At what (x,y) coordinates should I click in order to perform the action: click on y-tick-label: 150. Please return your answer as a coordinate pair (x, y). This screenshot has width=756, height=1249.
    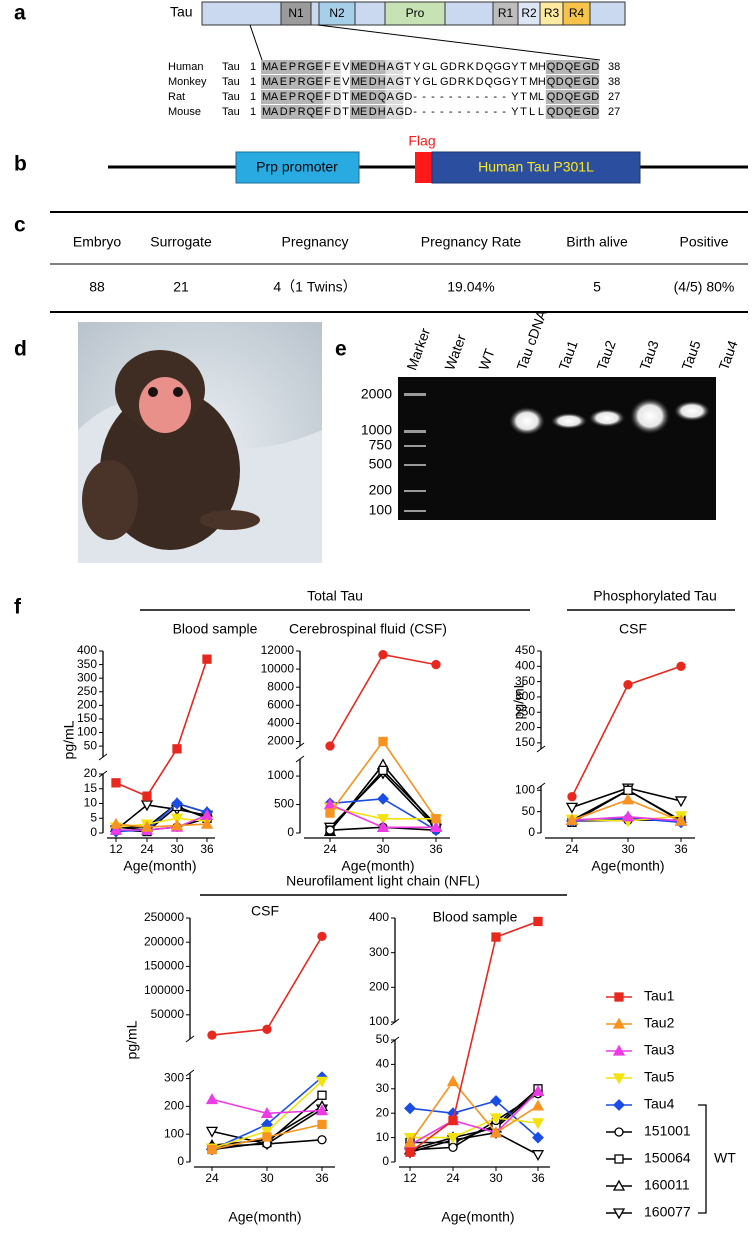
    Looking at the image, I should click on (525, 742).